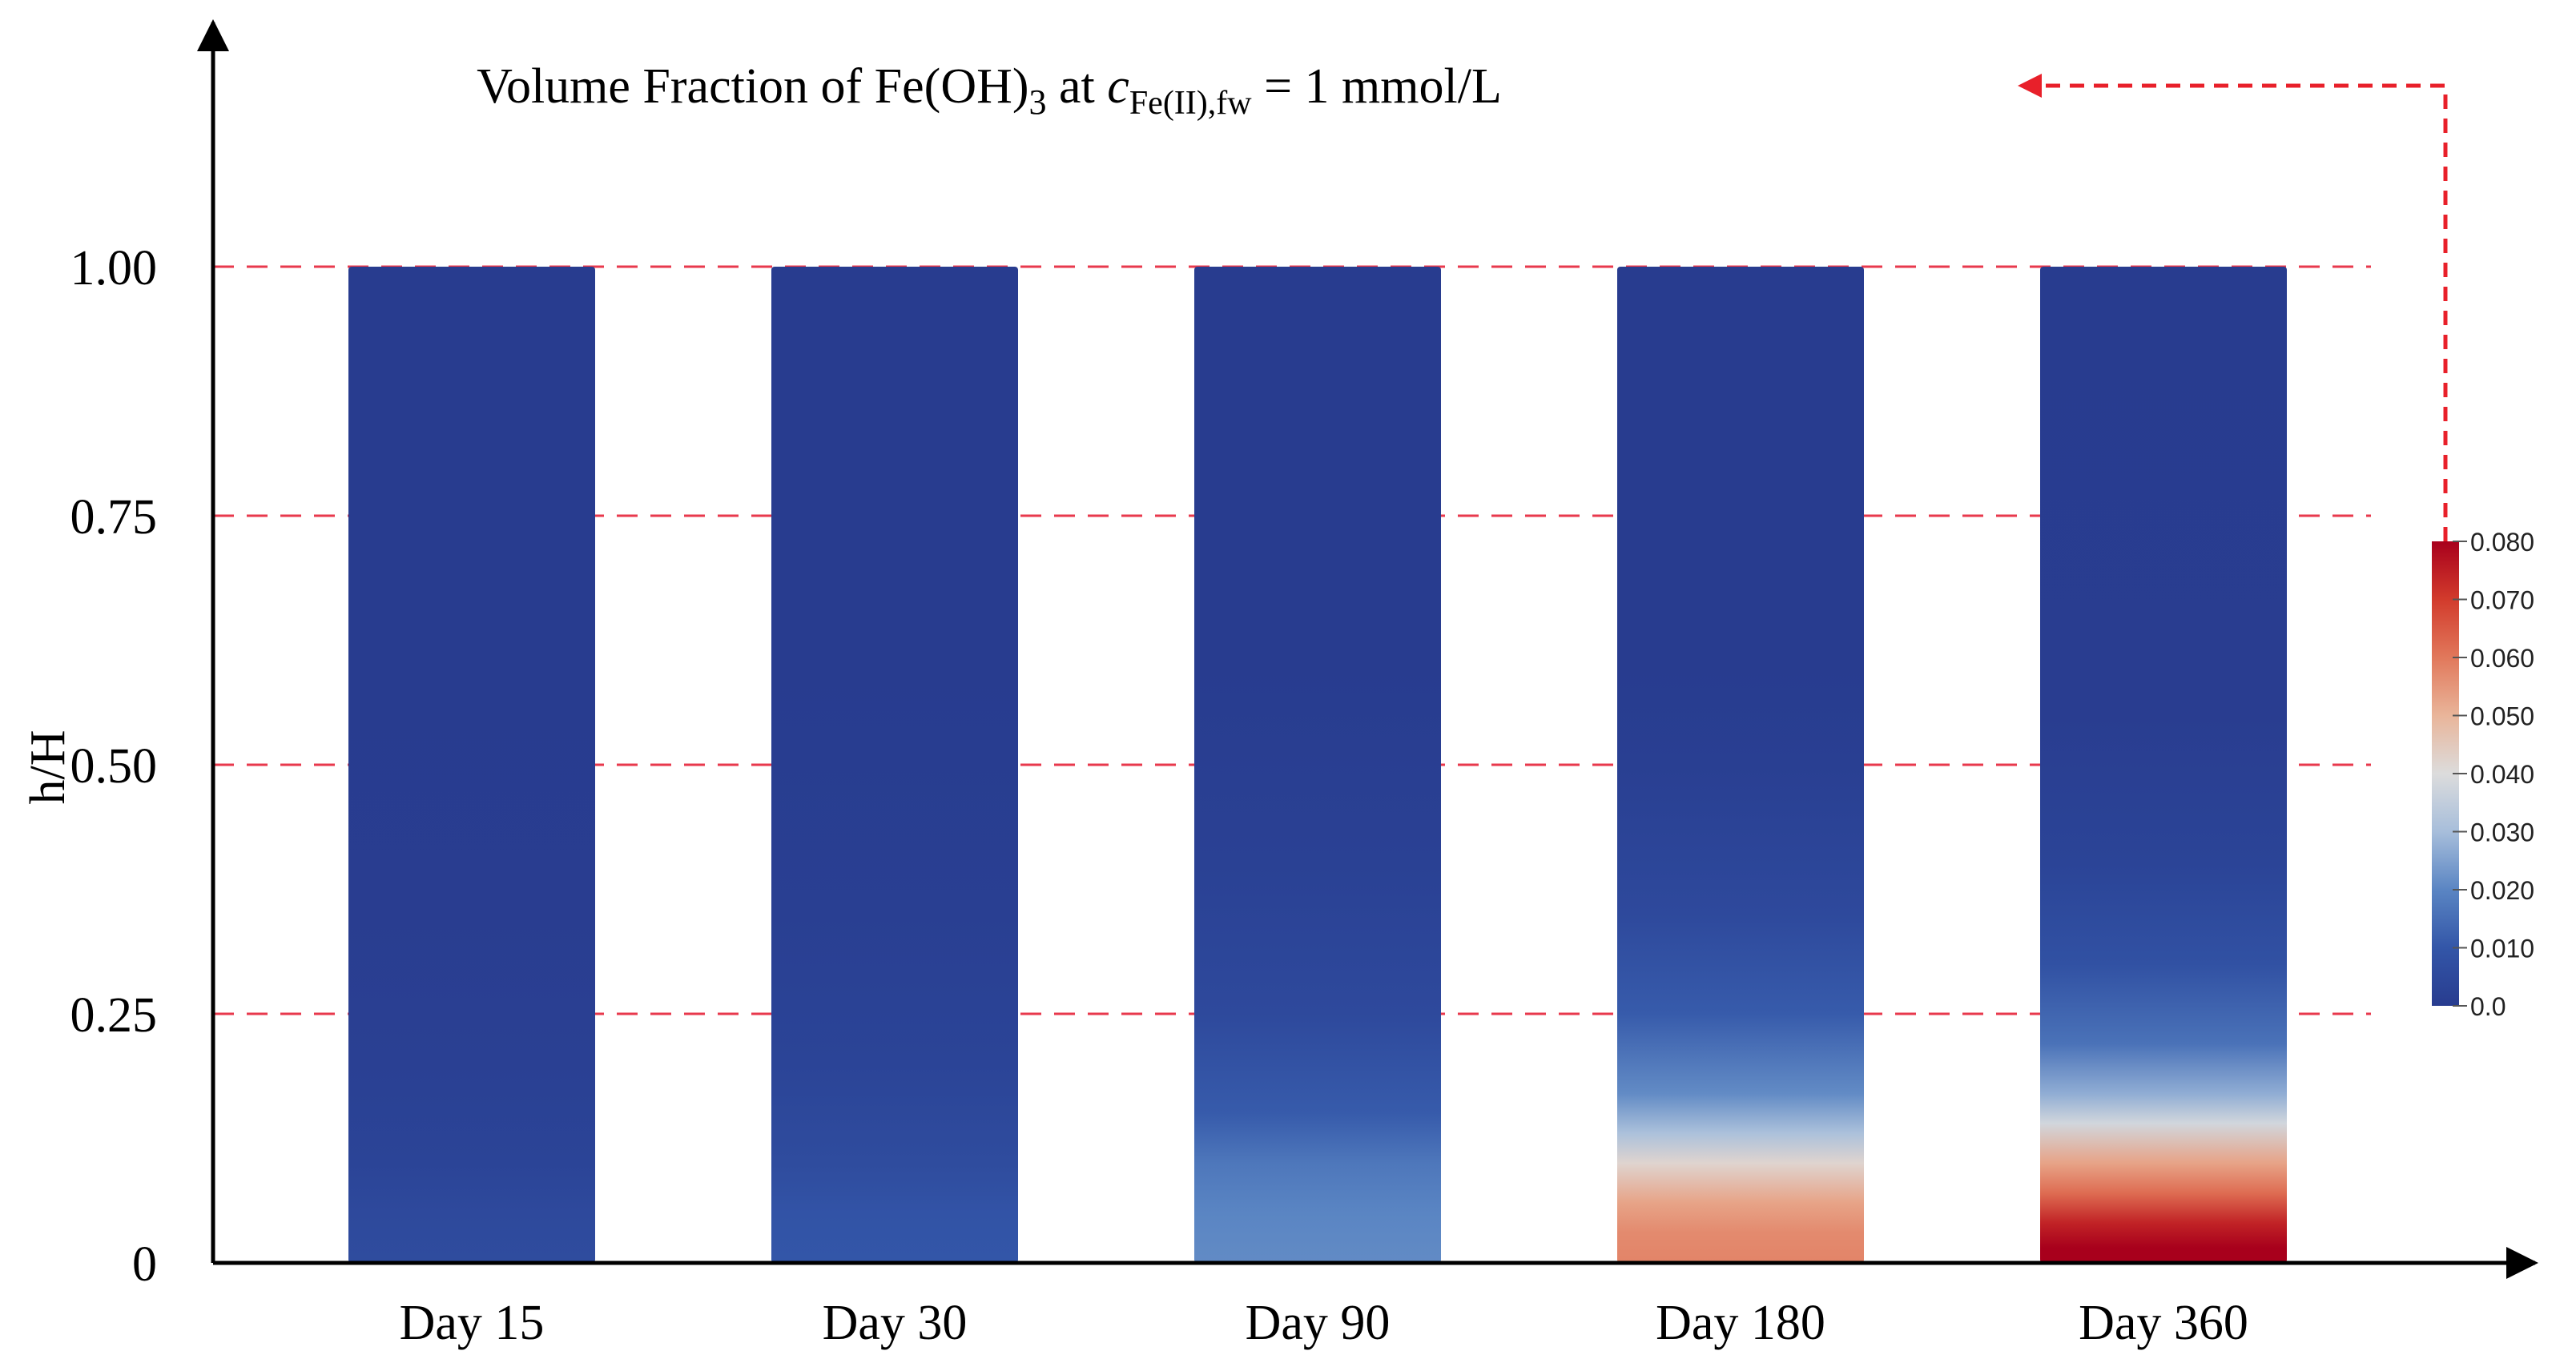 Image resolution: width=2576 pixels, height=1367 pixels. Describe the element at coordinates (1740, 1323) in the screenshot. I see `x-category-label: Day 180` at that location.